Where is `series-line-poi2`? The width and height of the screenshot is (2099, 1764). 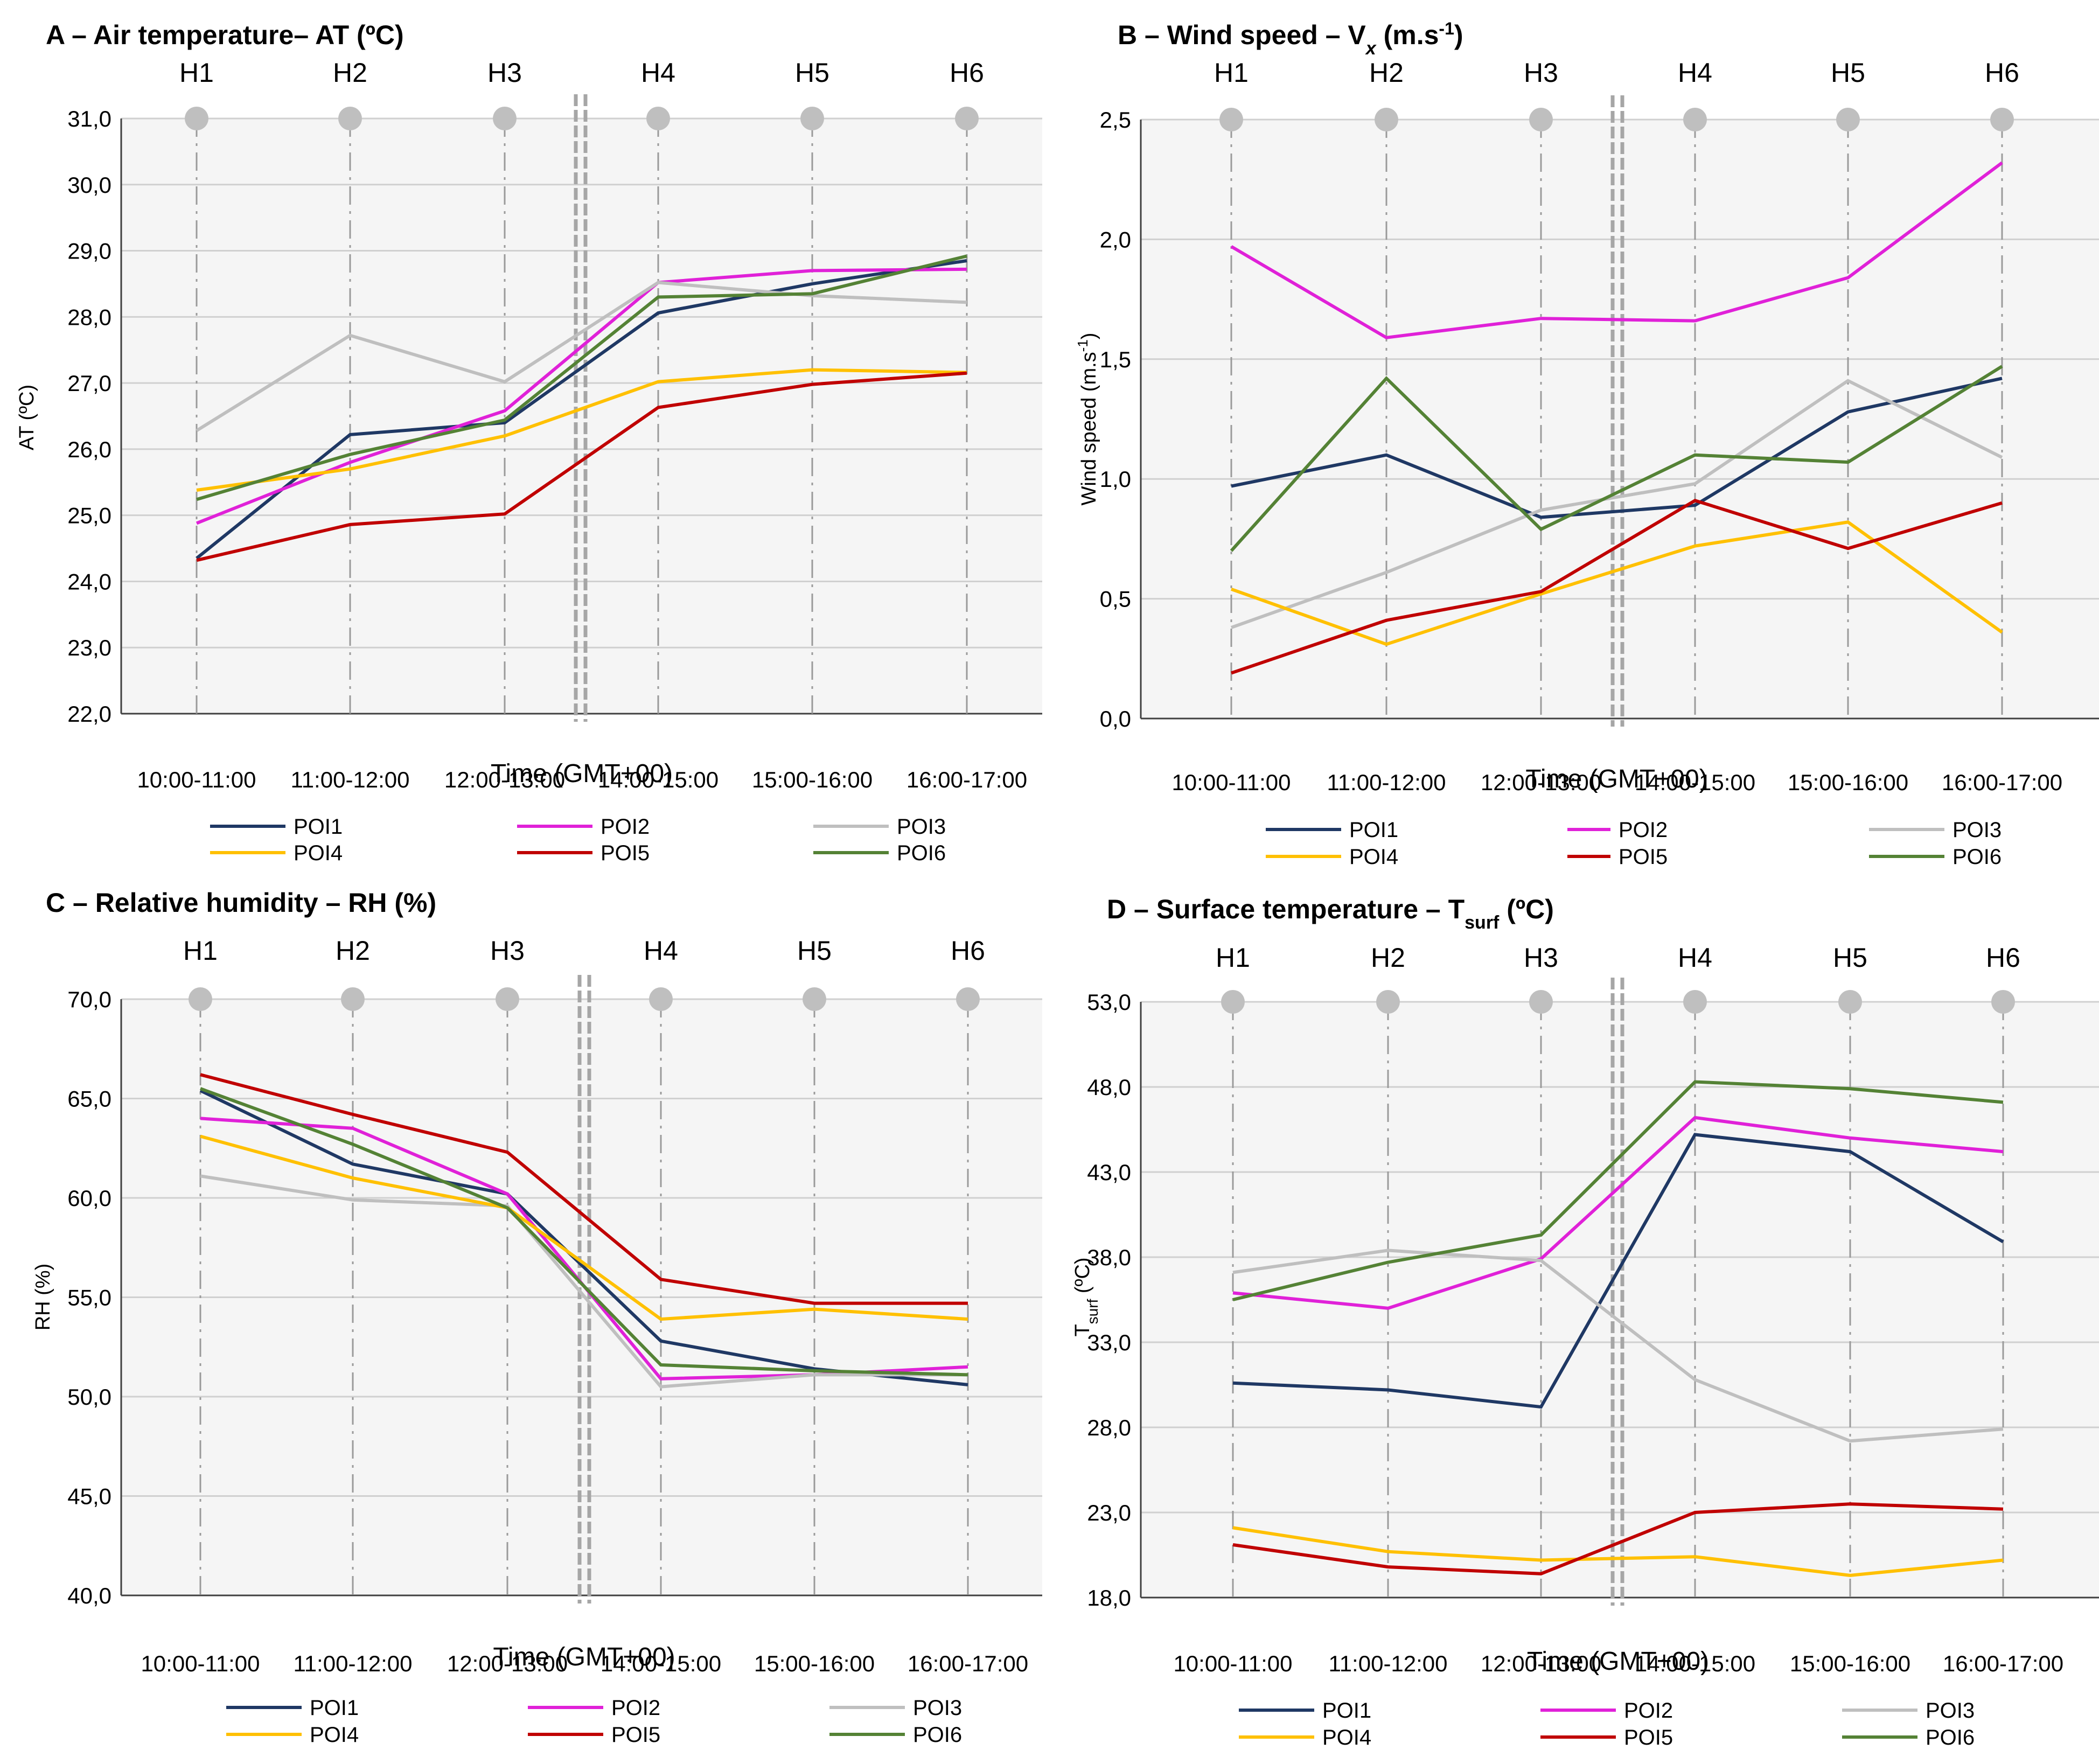 series-line-poi2 is located at coordinates (1616, 250).